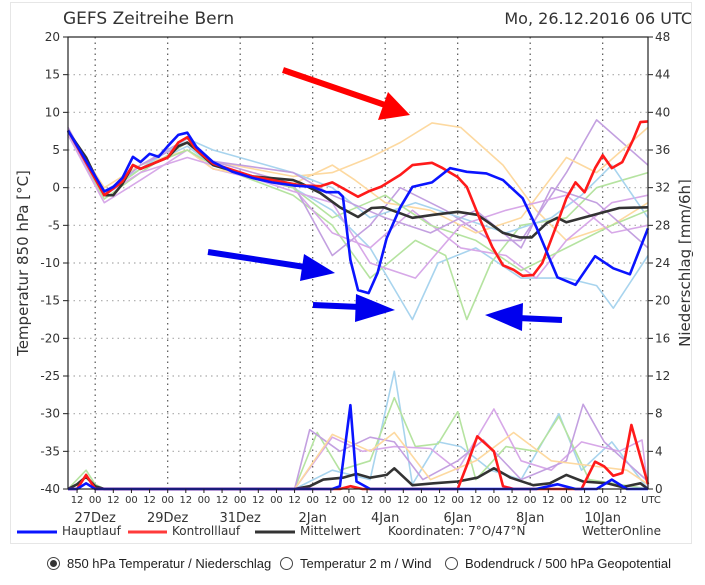 This screenshot has width=705, height=585. I want to click on date-label: 27Dez, so click(96, 518).